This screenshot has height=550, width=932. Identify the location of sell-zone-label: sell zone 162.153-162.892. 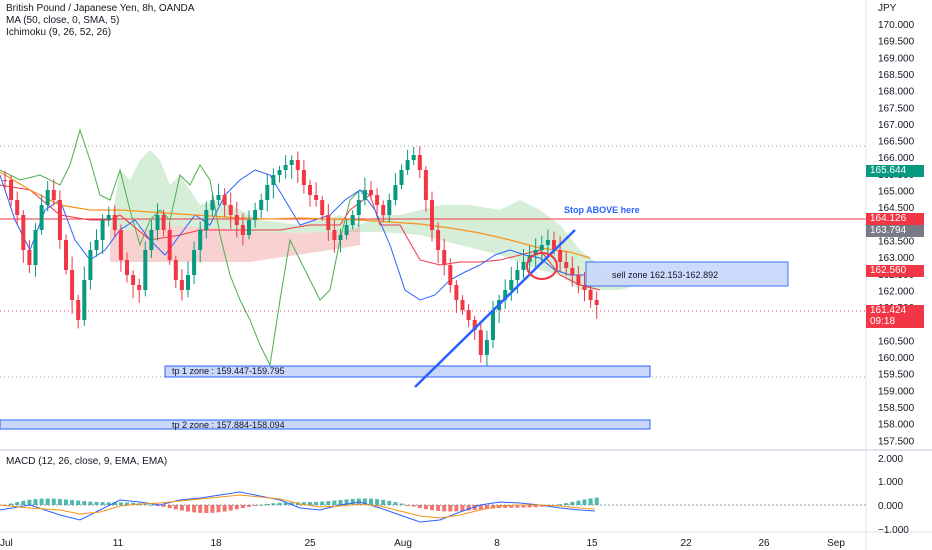
(665, 275).